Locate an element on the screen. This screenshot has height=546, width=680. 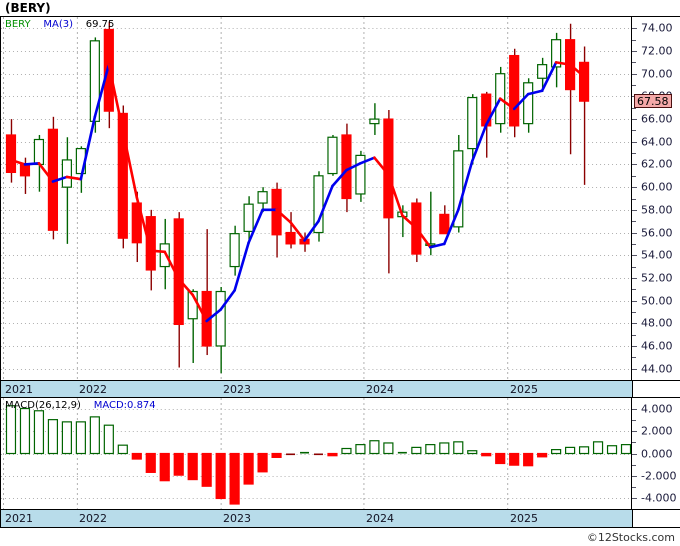
price-legend: BERY MA(3) 69.75 is located at coordinates (59, 24).